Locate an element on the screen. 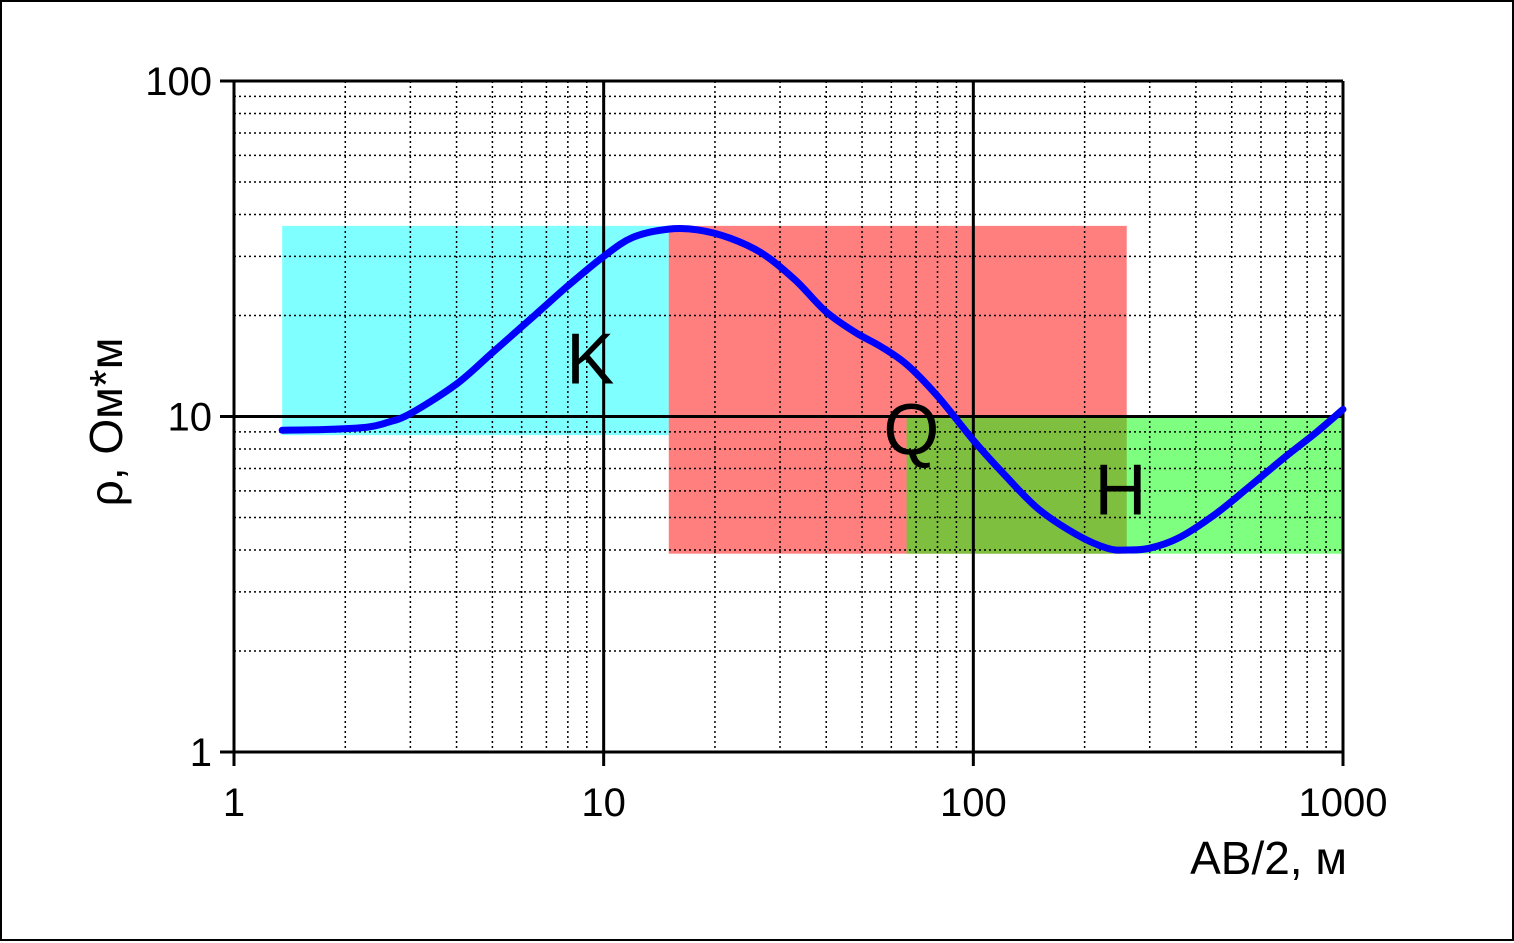  region-label-q: Q is located at coordinates (911, 431).